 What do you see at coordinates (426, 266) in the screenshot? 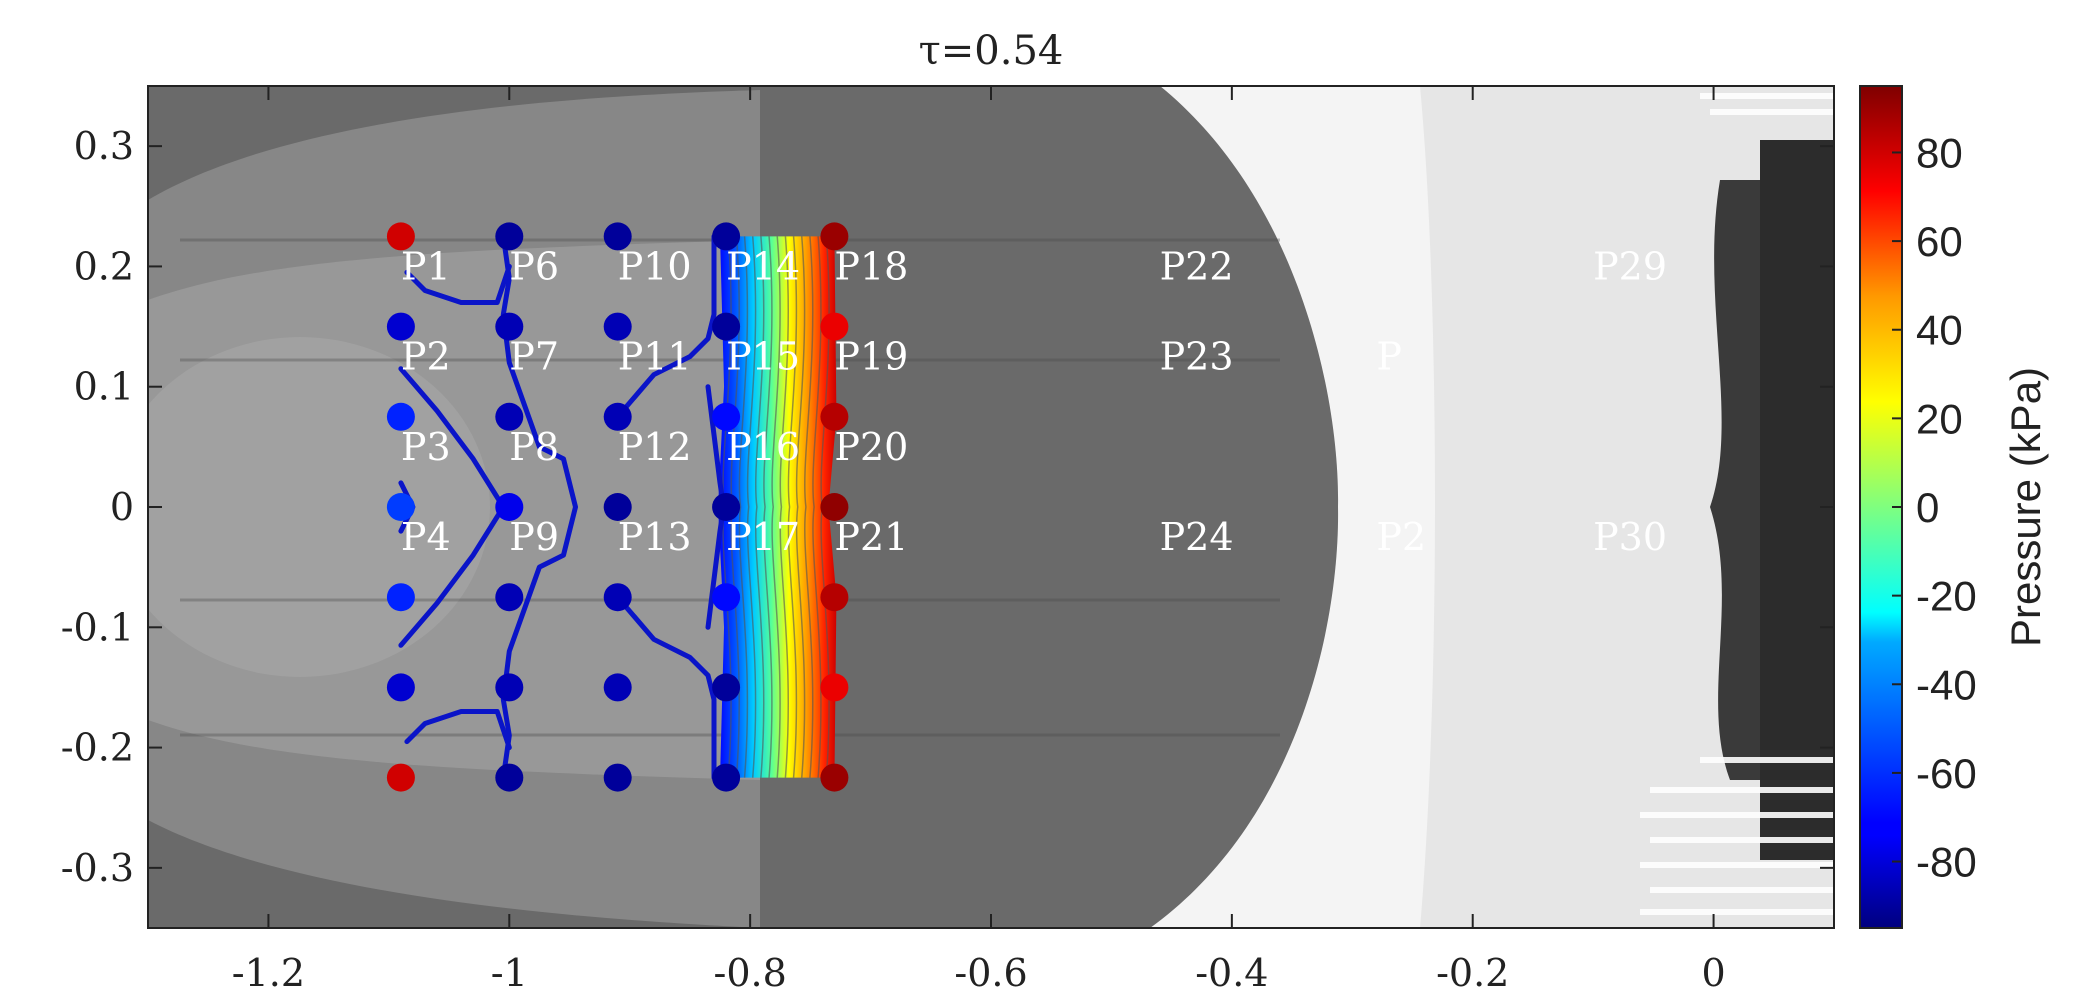
I see `probe-label: P1` at bounding box center [426, 266].